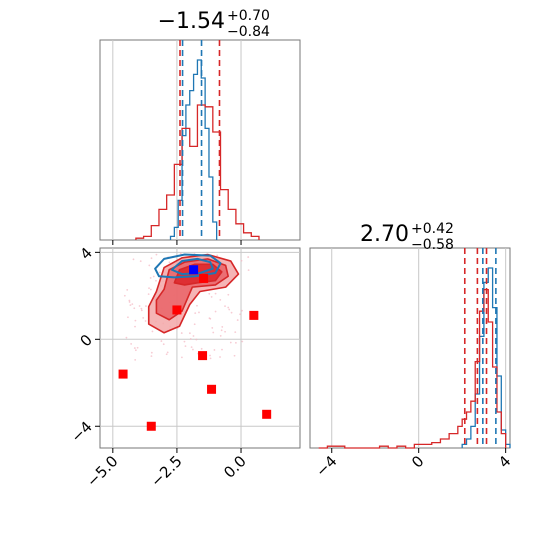  I want to click on blue-contour-outer, so click(188, 266).